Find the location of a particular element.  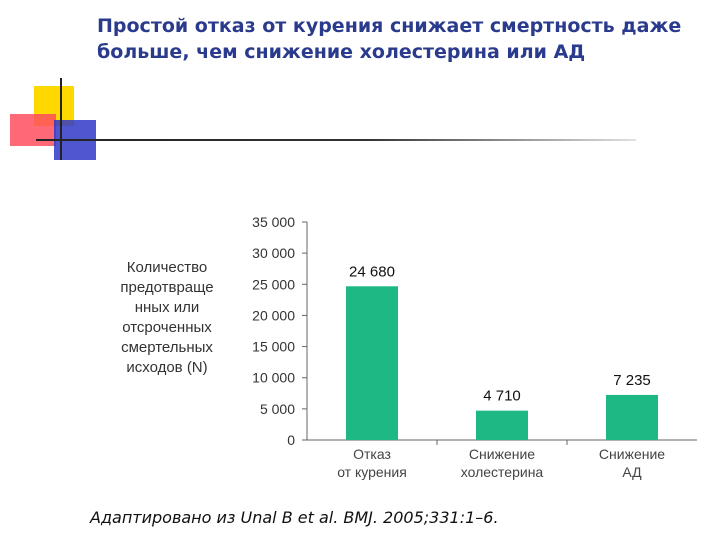

y-tick-label: 10 000 is located at coordinates (273, 378).